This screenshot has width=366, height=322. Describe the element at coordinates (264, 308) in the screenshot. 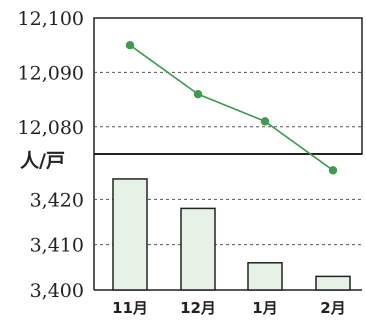

I see `x-tick-label: 1月` at that location.